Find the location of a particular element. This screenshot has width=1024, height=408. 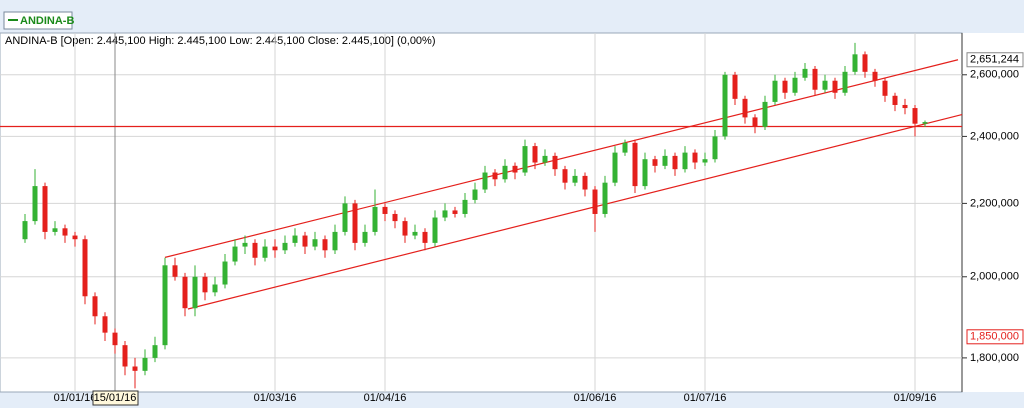

x-tick-label: 15/01/16 is located at coordinates (115, 398).